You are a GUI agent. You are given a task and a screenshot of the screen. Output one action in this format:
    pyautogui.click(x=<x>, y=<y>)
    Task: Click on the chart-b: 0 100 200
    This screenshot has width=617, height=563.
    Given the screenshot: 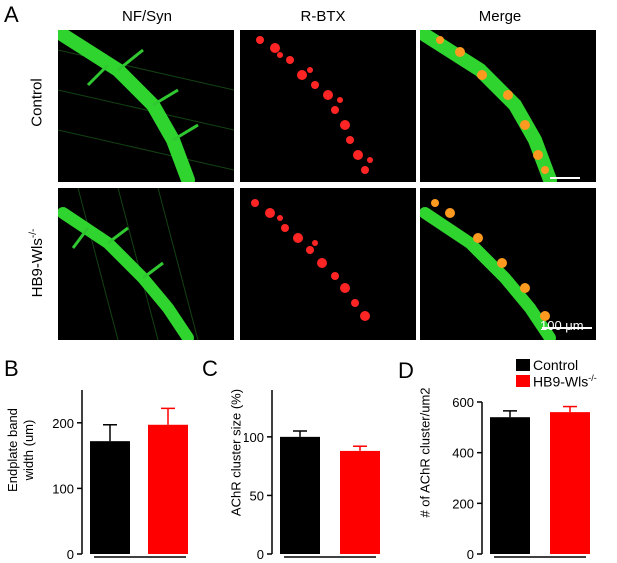 What is the action you would take?
    pyautogui.click(x=120, y=476)
    